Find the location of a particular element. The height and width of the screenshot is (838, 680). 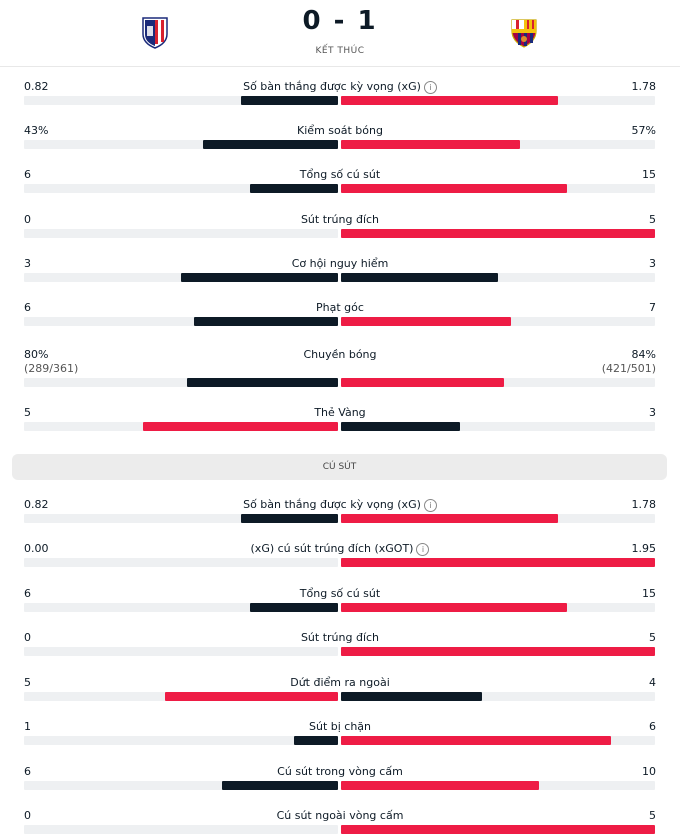

home-subvalue: (289/361) is located at coordinates (51, 368).